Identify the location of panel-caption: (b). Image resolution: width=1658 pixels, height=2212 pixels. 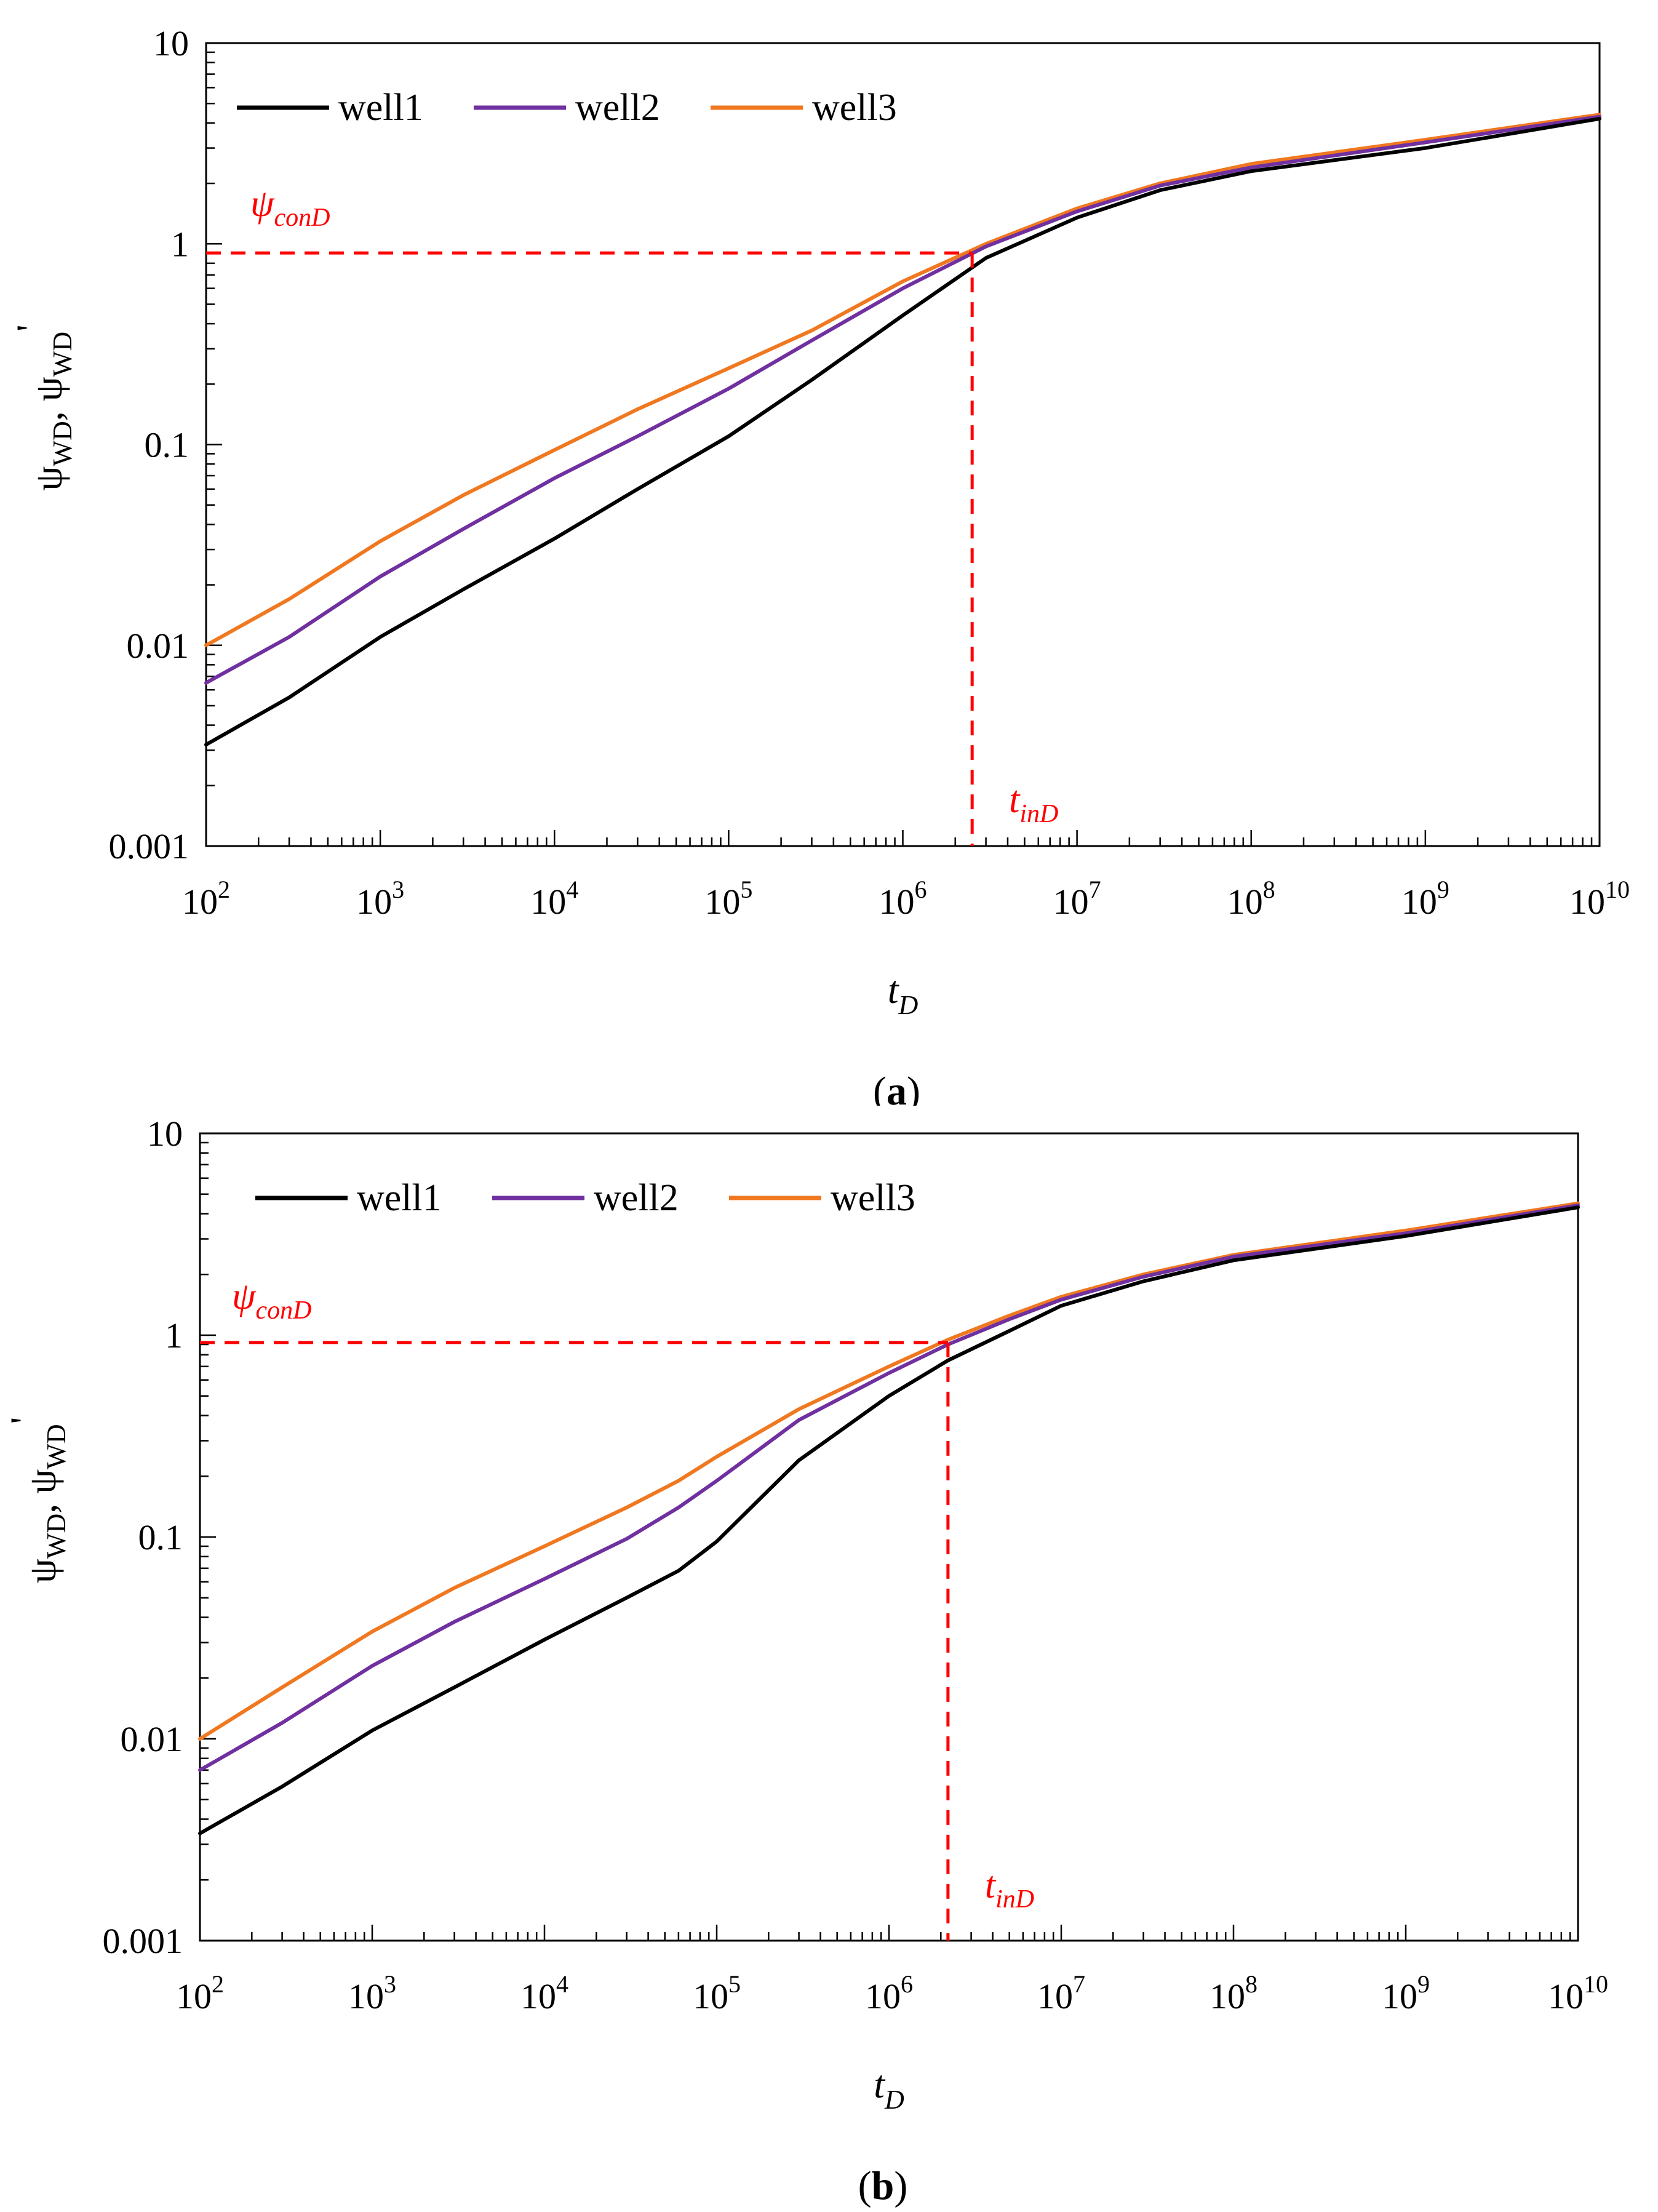
(883, 2185).